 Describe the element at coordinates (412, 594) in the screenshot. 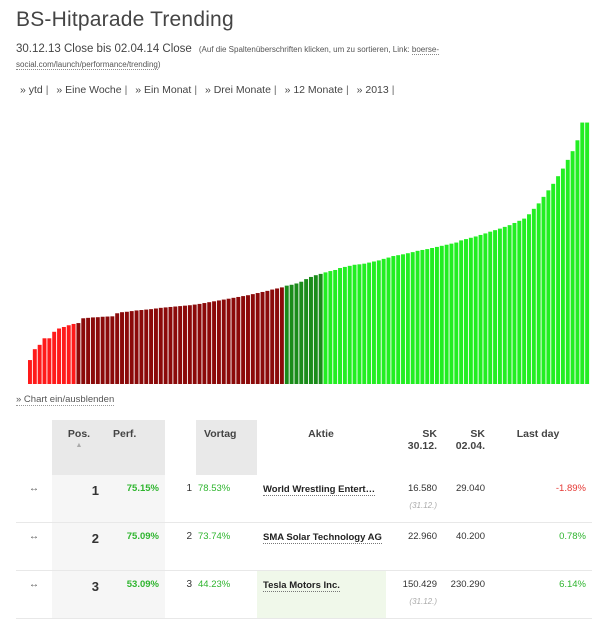

I see `row-sk1: 150.429 (31.12.)` at that location.